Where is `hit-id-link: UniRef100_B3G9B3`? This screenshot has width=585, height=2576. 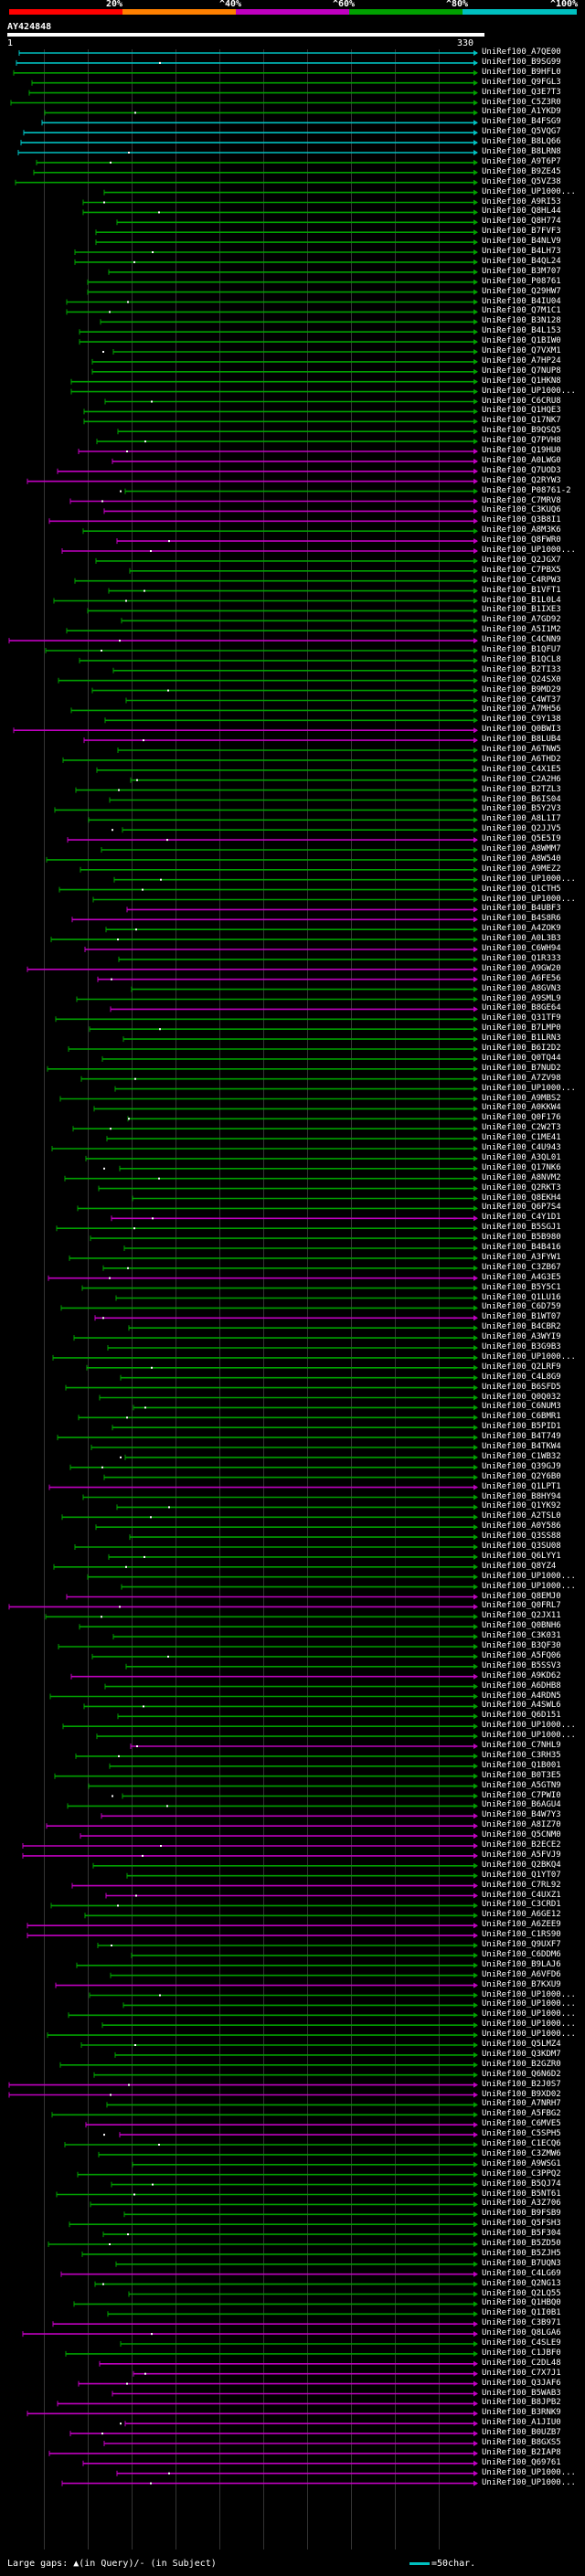 hit-id-link: UniRef100_B3G9B3 is located at coordinates (521, 1347).